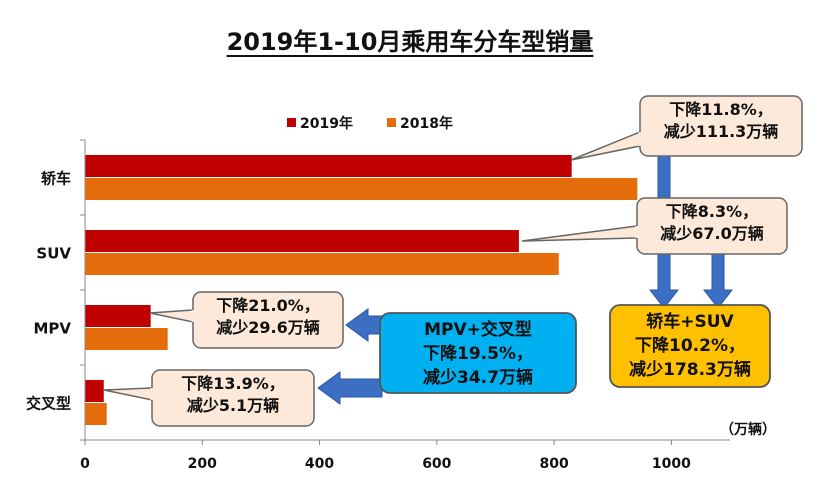 This screenshot has width=820, height=480. I want to click on callout-sedan: 下降11.8%， 减少111.3万辆, so click(721, 121).